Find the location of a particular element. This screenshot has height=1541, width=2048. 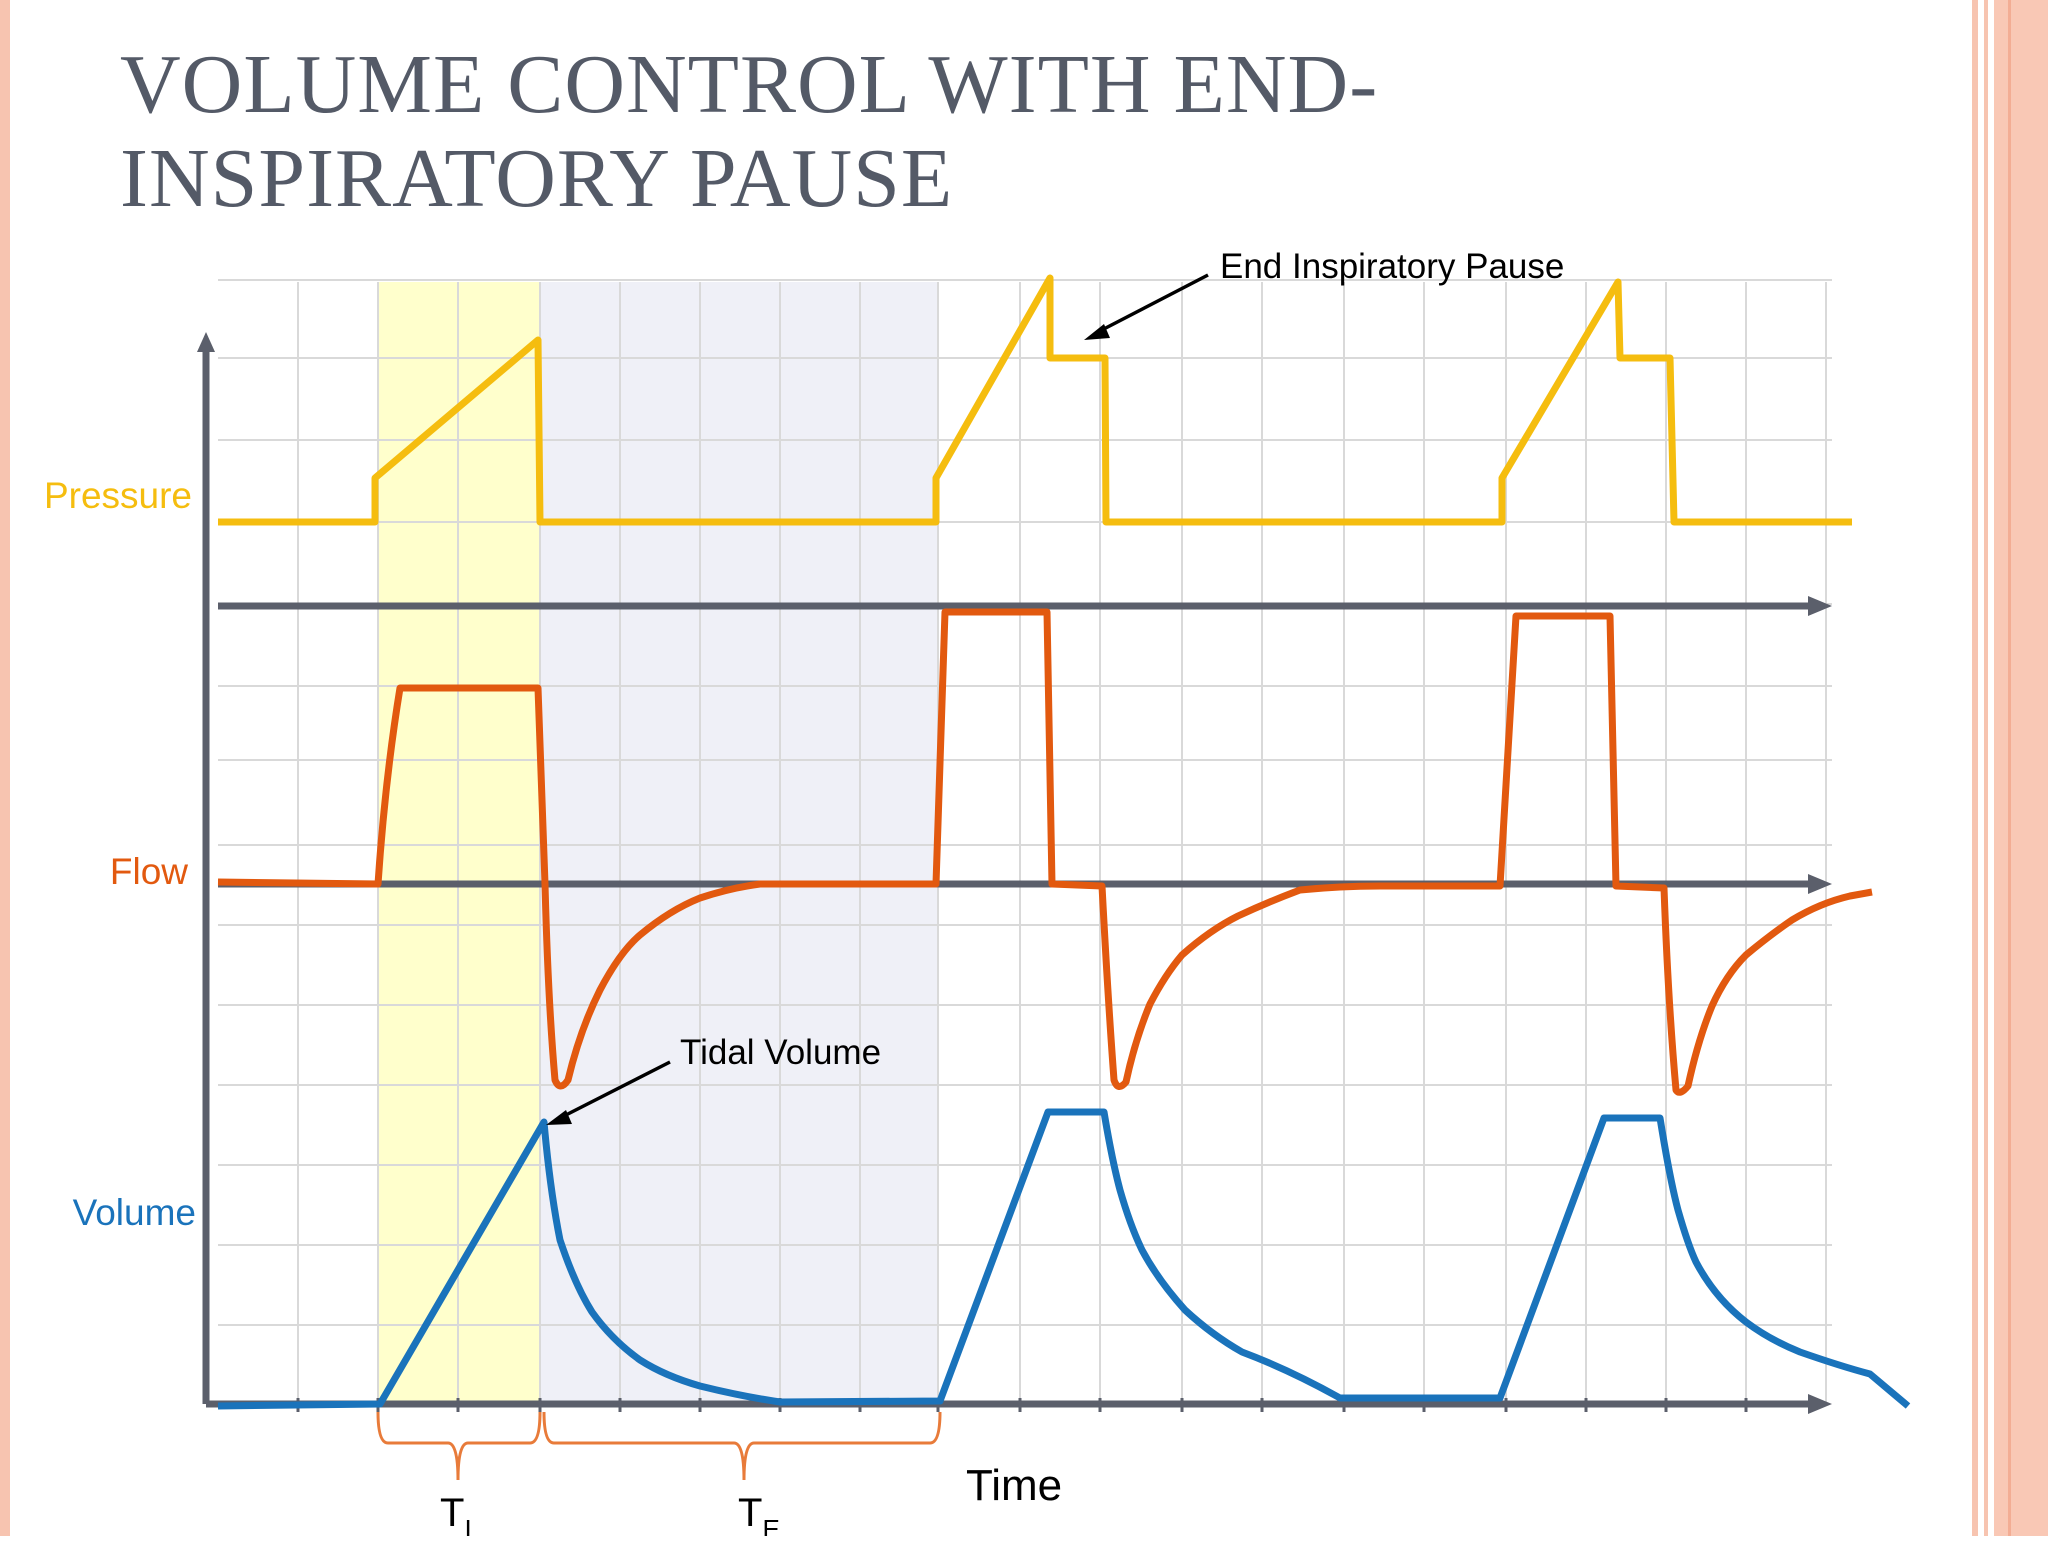

y-axis-arrowhead is located at coordinates (206, 342).